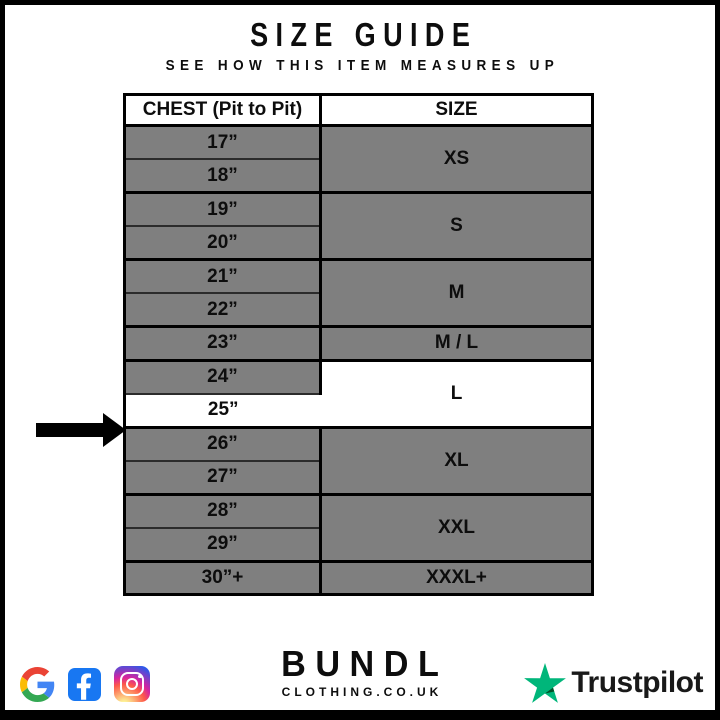 This screenshot has height=720, width=720. I want to click on table-row: 19” S, so click(358, 226).